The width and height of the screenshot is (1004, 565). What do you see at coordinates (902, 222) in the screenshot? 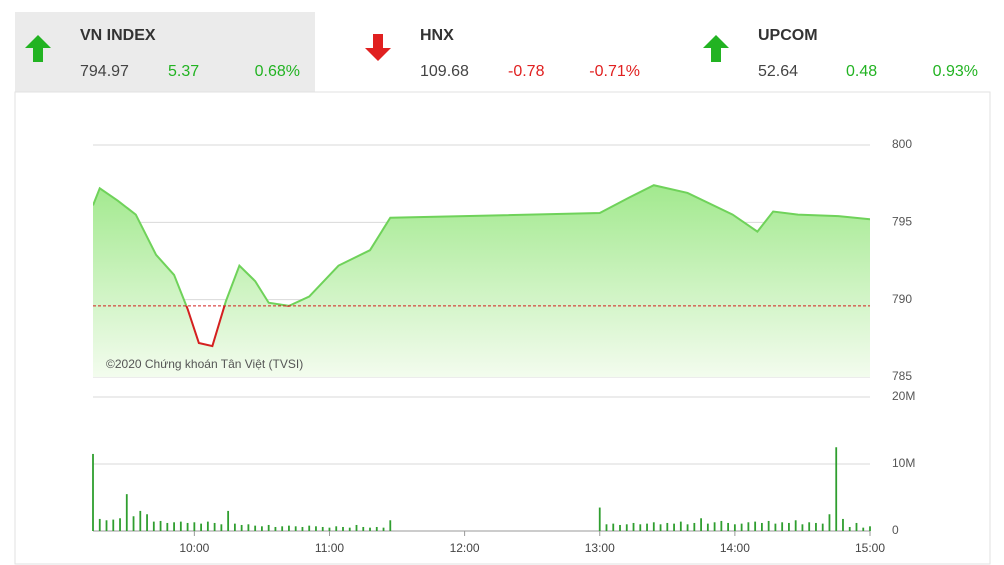
I see `y-tick-label: 795` at bounding box center [902, 222].